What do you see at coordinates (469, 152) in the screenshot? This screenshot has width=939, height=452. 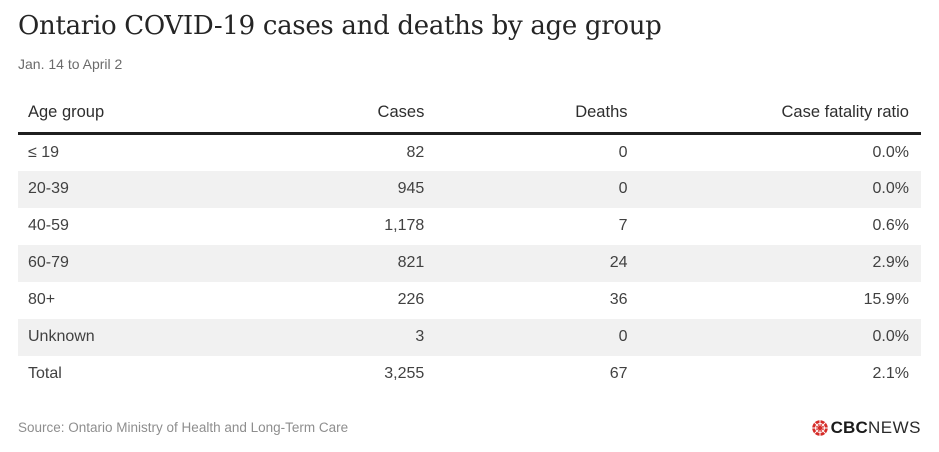 I see `table-row: ≤ 19 82 0 0.0%` at bounding box center [469, 152].